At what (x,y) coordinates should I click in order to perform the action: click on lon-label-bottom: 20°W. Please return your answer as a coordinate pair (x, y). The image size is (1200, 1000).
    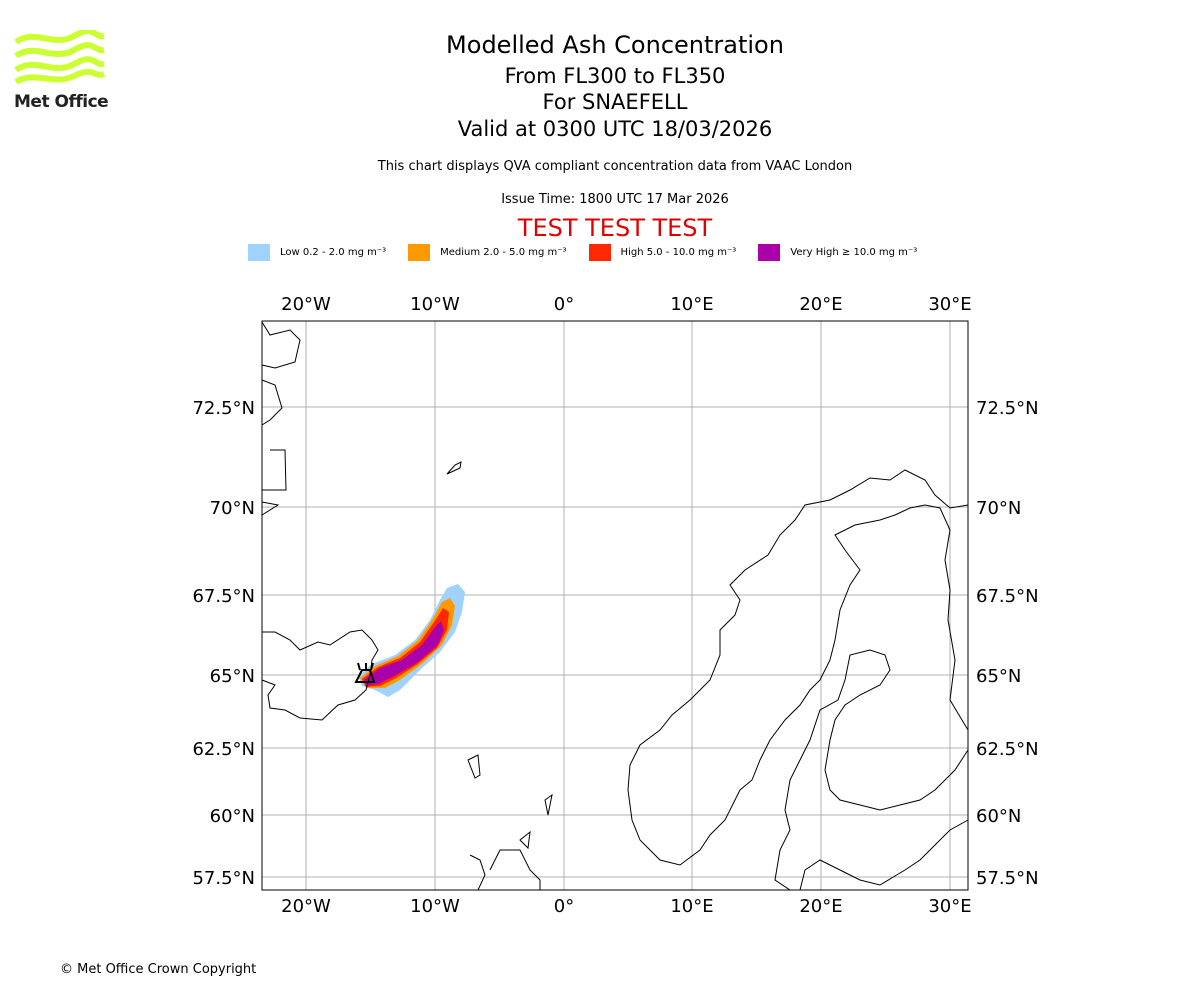
    Looking at the image, I should click on (306, 906).